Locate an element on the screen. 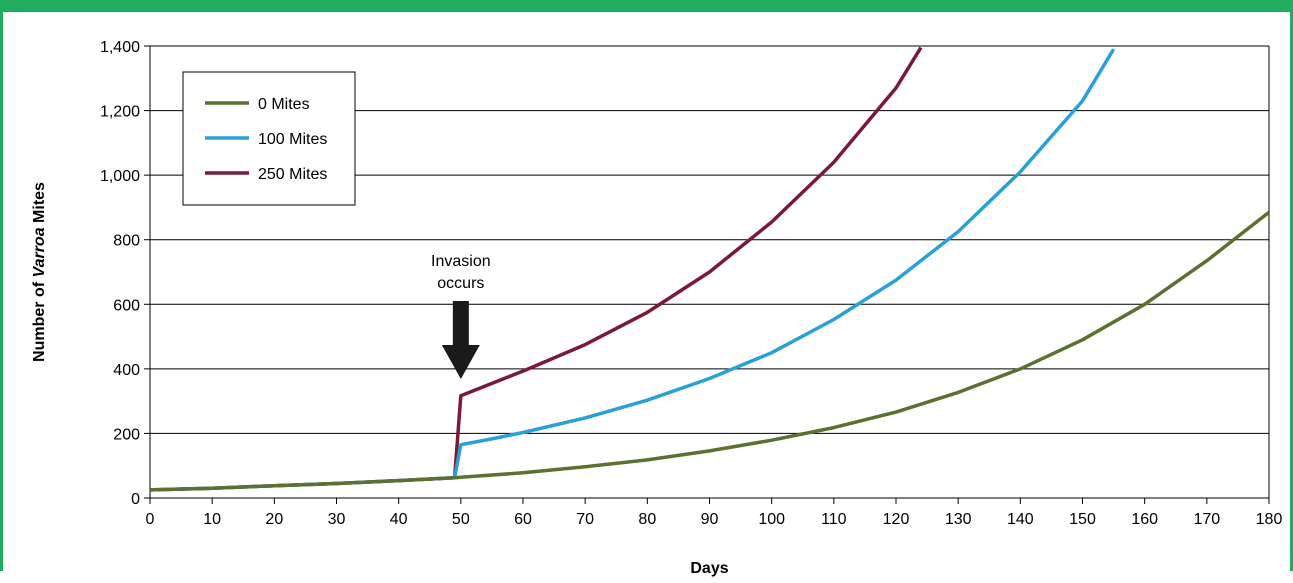 Image resolution: width=1293 pixels, height=583 pixels. invasion-arrow-icon is located at coordinates (460, 340).